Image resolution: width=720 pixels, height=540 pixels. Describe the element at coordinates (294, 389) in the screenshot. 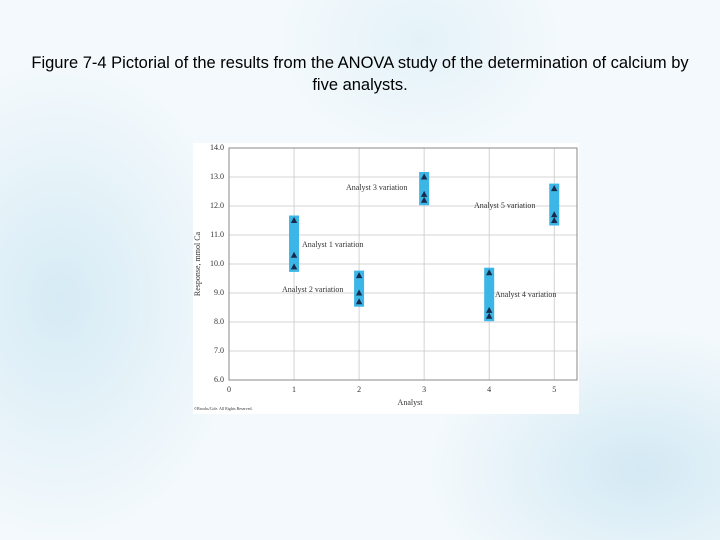

I see `x-tick-label: 1` at that location.